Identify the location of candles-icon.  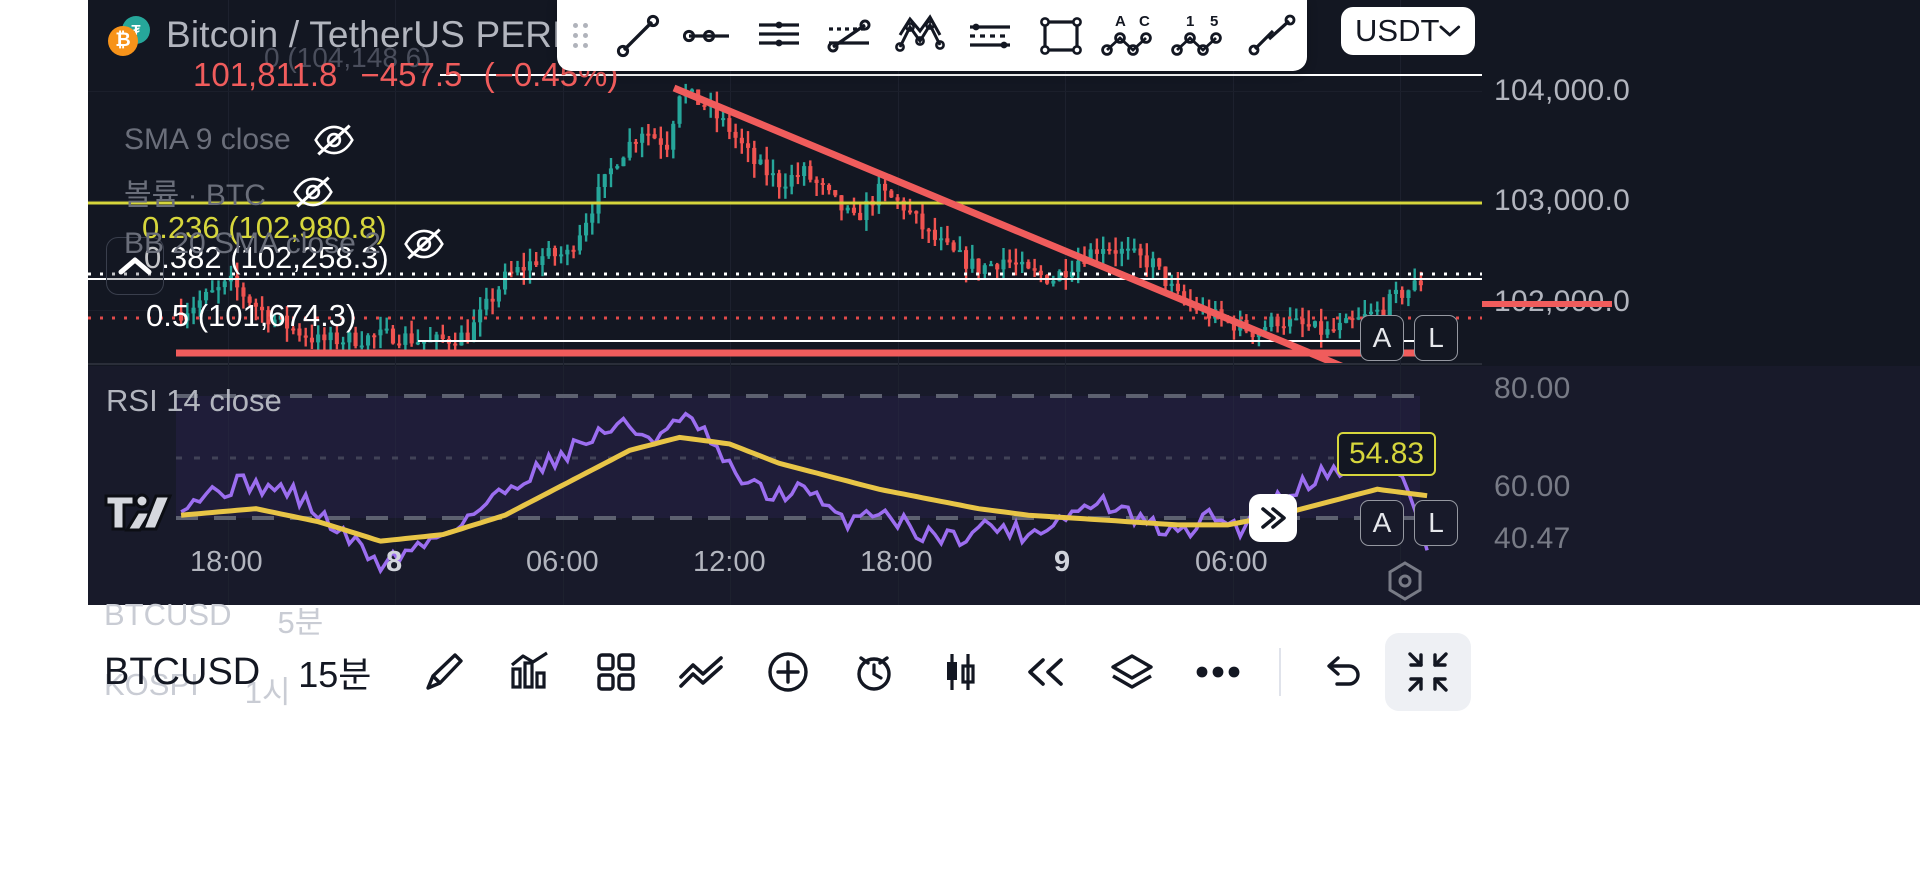
(961, 672).